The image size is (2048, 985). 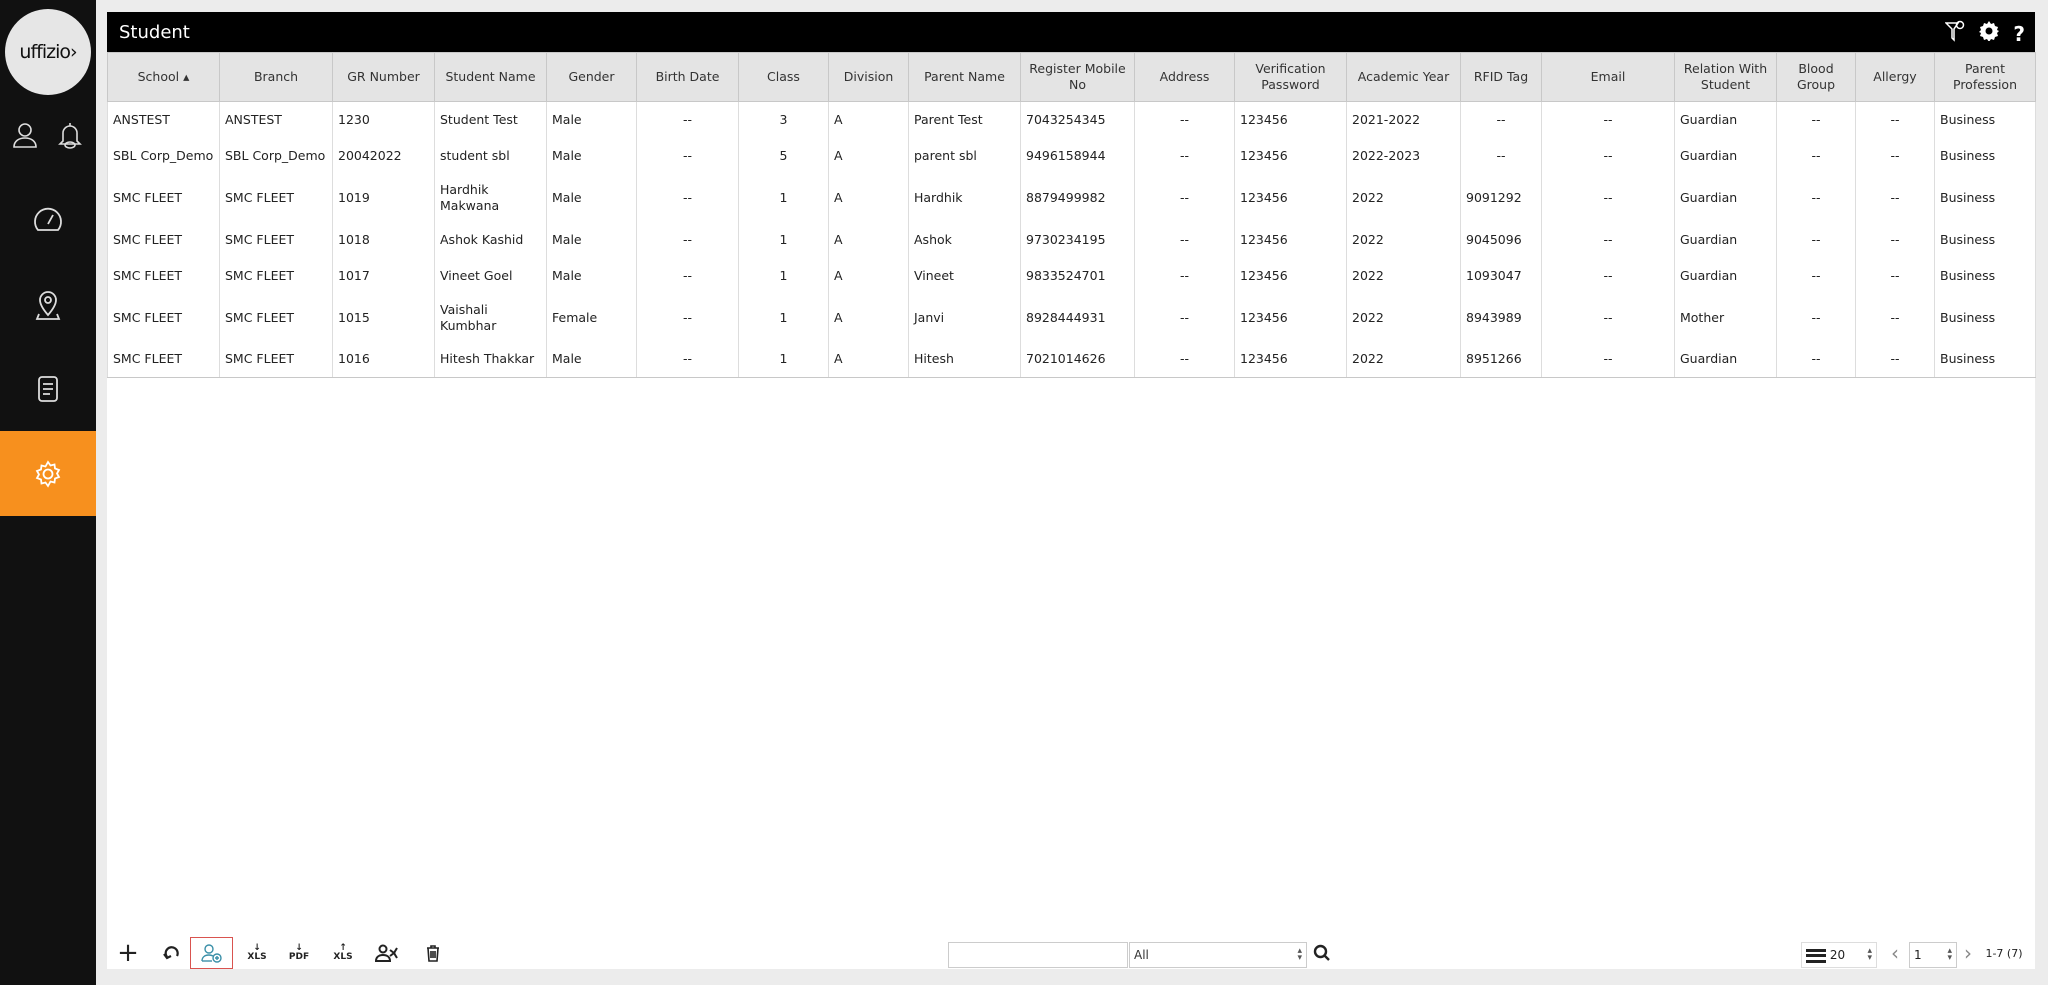 I want to click on column-header: Blood Group, so click(x=1816, y=77).